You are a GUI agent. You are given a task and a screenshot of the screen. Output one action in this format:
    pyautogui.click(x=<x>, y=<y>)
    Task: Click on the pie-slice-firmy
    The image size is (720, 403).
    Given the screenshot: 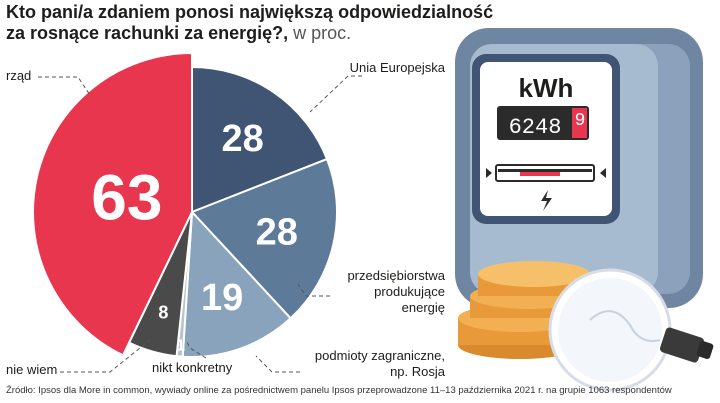 What is the action you would take?
    pyautogui.click(x=264, y=238)
    